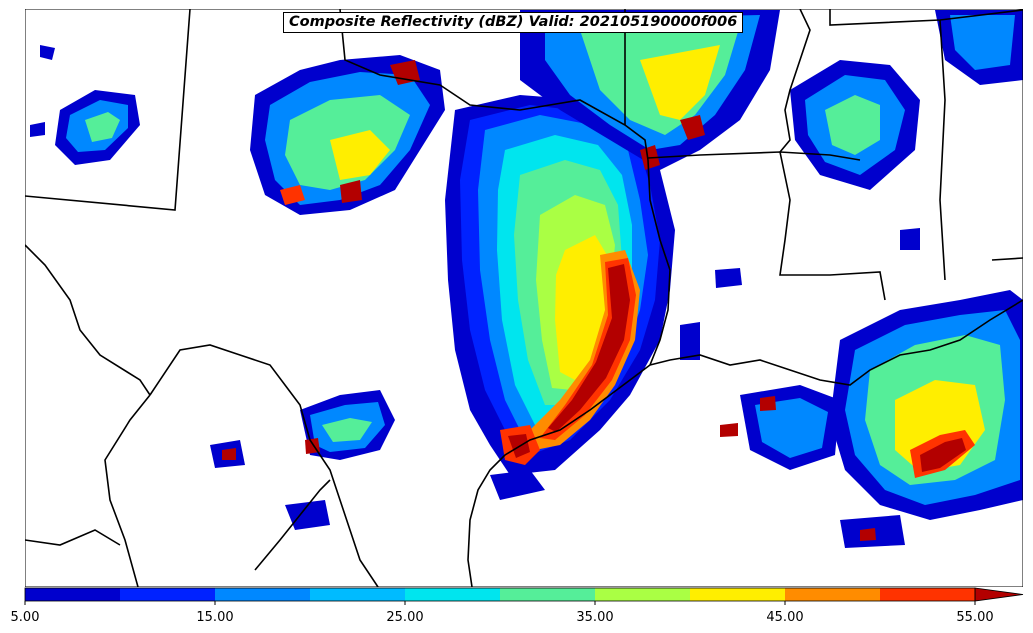  What do you see at coordinates (999, 594) in the screenshot?
I see `colorbar-extend-arrow` at bounding box center [999, 594].